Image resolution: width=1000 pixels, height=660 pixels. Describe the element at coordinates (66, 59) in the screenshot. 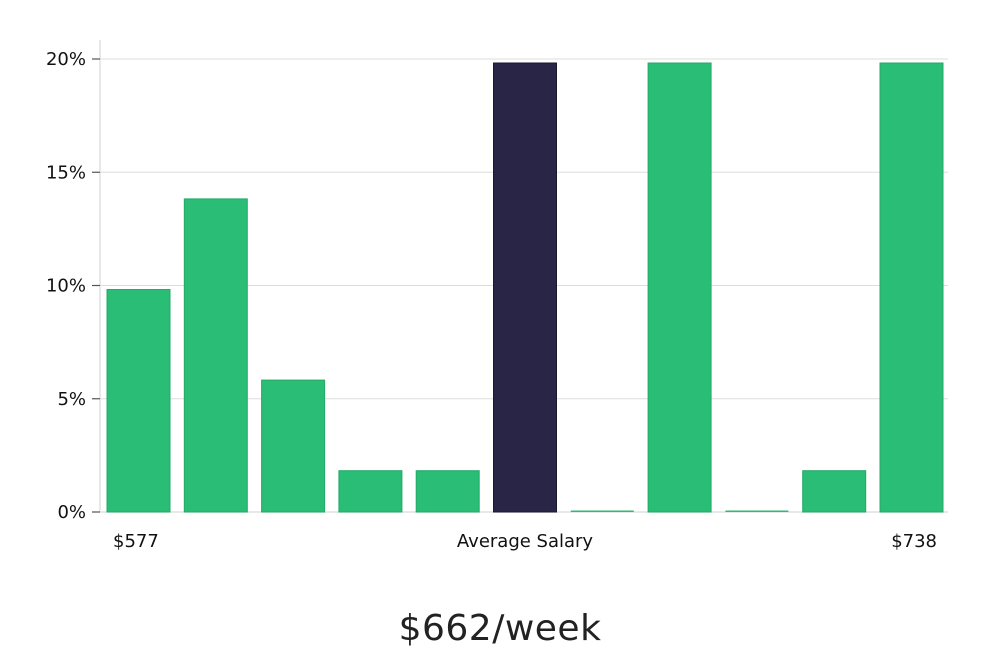

I see `y-tick-label: 20%` at that location.